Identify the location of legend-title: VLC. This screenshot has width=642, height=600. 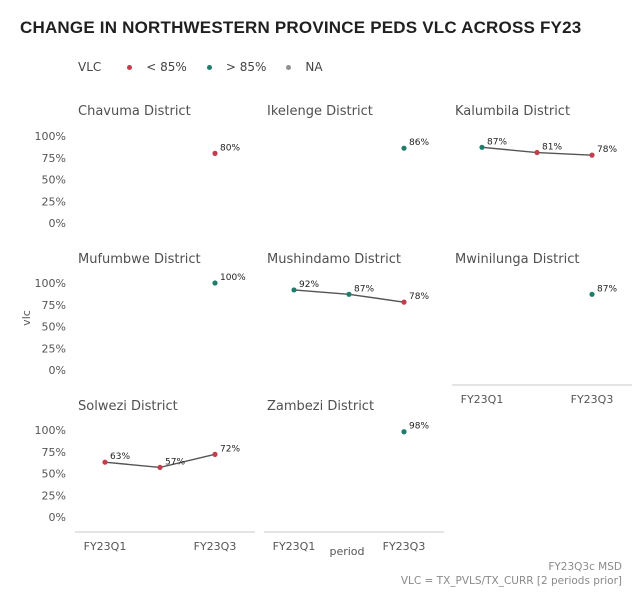
(90, 67).